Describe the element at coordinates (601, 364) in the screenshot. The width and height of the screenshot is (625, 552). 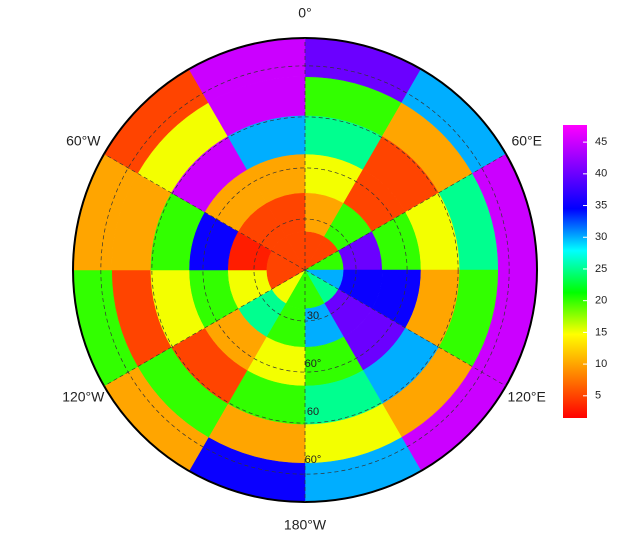
I see `colorbar-label: 10` at that location.